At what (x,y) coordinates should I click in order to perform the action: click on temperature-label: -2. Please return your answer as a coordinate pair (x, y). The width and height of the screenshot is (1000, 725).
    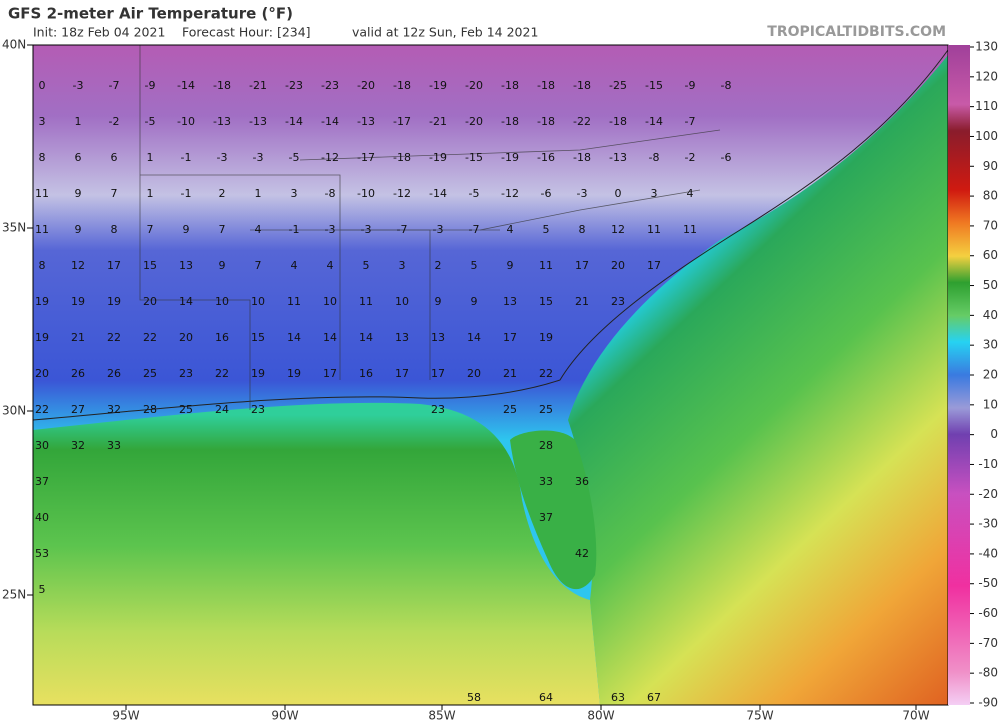
    Looking at the image, I should click on (690, 157).